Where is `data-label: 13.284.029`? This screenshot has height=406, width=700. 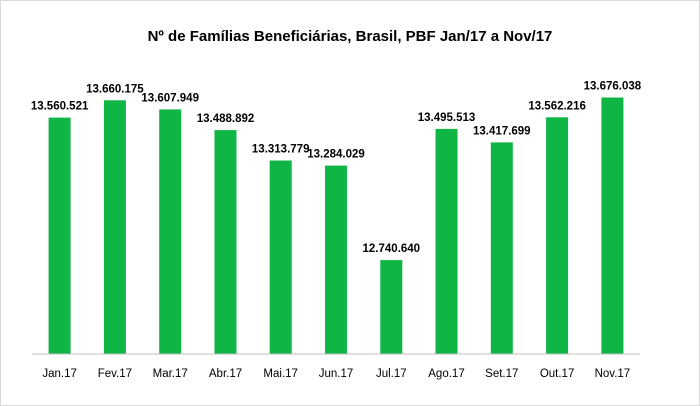
data-label: 13.284.029 is located at coordinates (336, 155).